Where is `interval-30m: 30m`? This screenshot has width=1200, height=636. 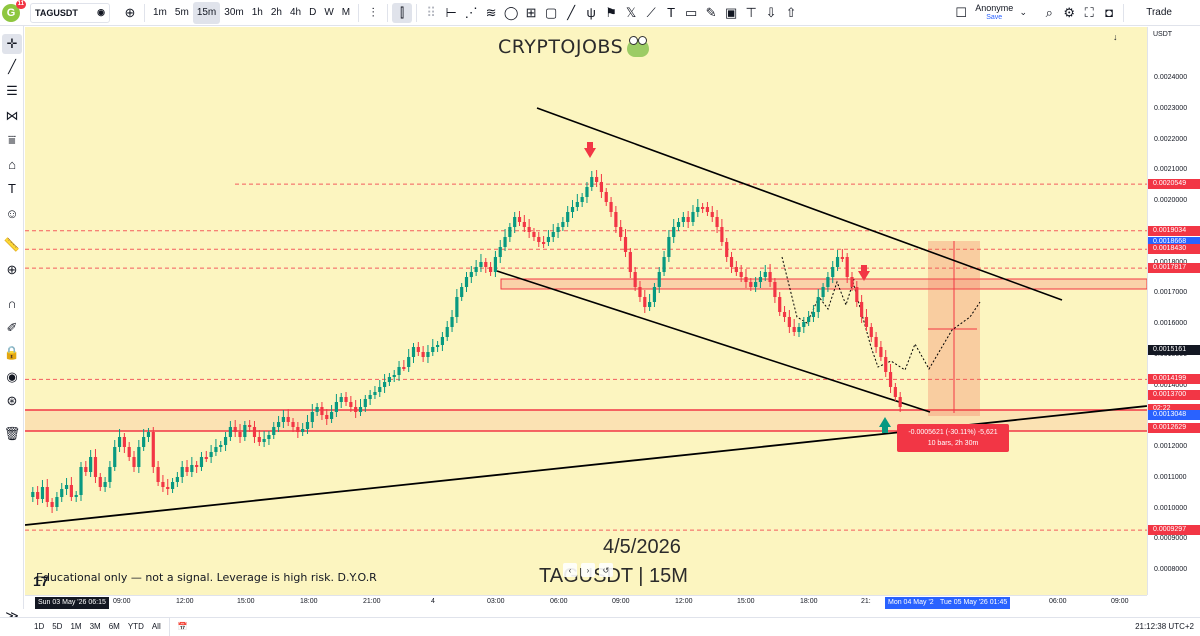 interval-30m: 30m is located at coordinates (234, 12).